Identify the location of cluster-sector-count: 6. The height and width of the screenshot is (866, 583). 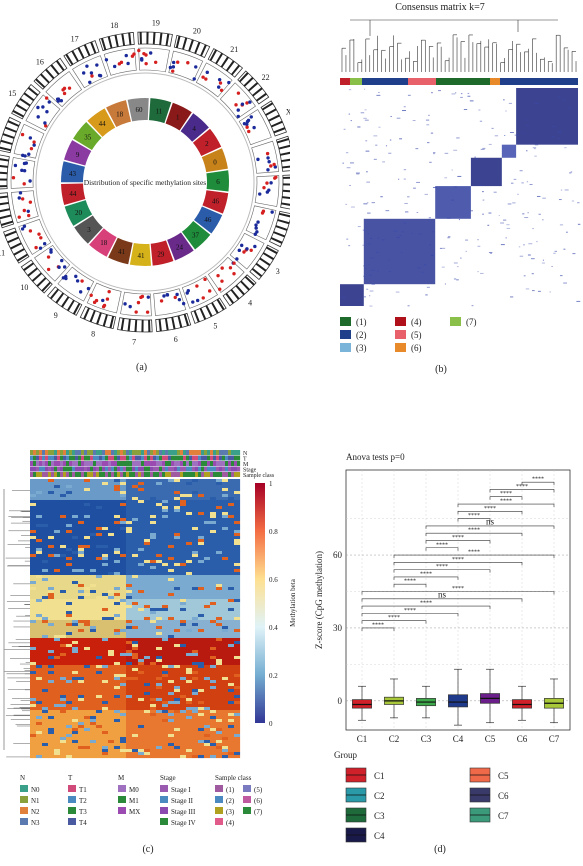
(218, 182).